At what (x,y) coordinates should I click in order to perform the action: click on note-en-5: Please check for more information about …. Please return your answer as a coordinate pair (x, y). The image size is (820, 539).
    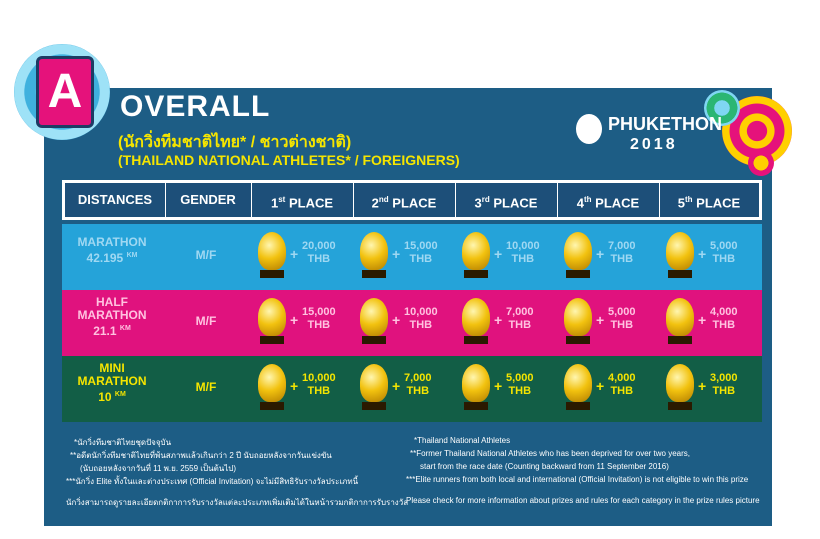
    Looking at the image, I should click on (583, 500).